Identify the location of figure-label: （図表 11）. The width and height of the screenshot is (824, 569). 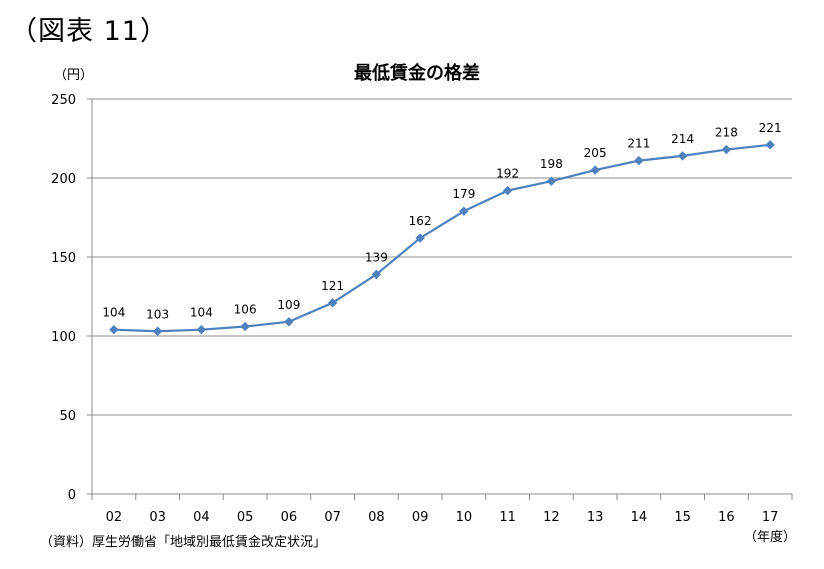
(89, 31).